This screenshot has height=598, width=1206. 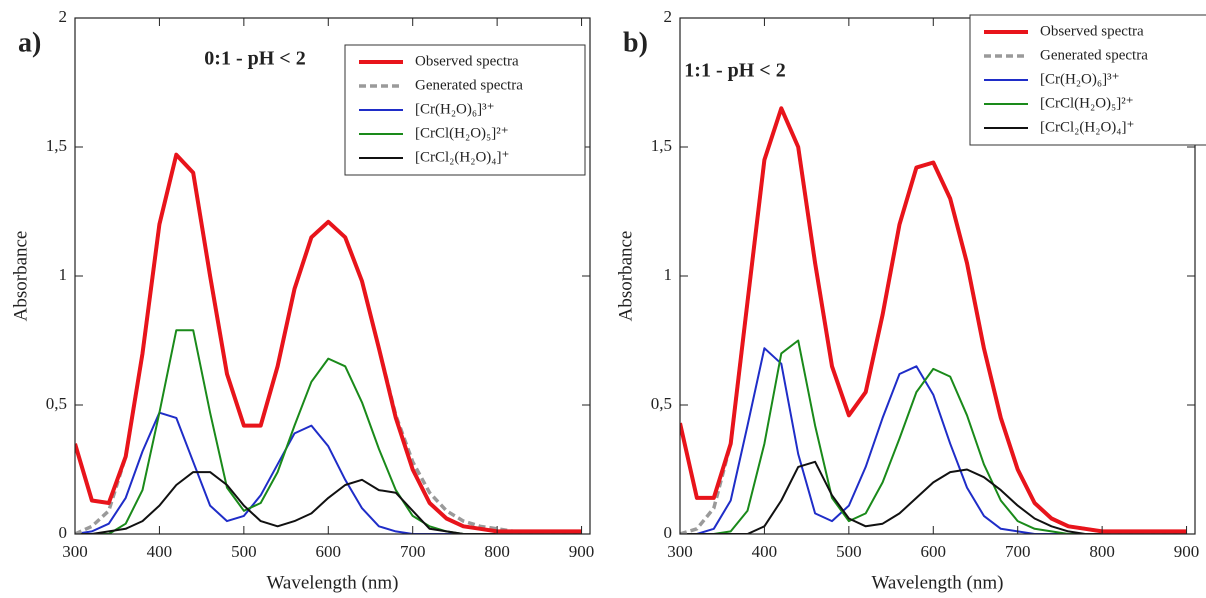 What do you see at coordinates (29, 42) in the screenshot?
I see `panel-label: a)` at bounding box center [29, 42].